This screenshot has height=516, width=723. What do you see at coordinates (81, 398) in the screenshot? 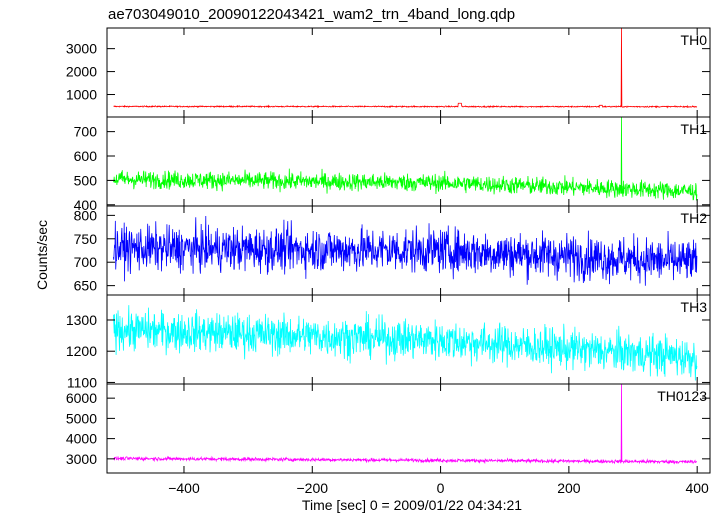
I see `y-tick-label: 6000` at bounding box center [81, 398].